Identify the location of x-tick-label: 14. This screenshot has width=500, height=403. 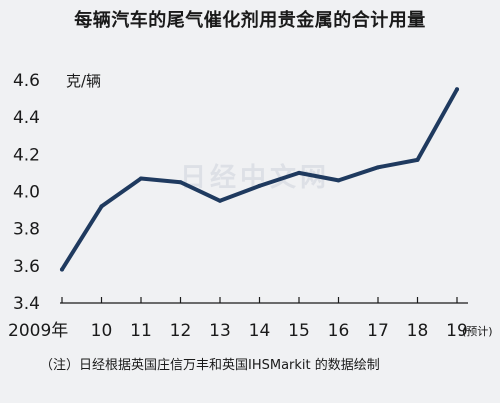
(260, 331).